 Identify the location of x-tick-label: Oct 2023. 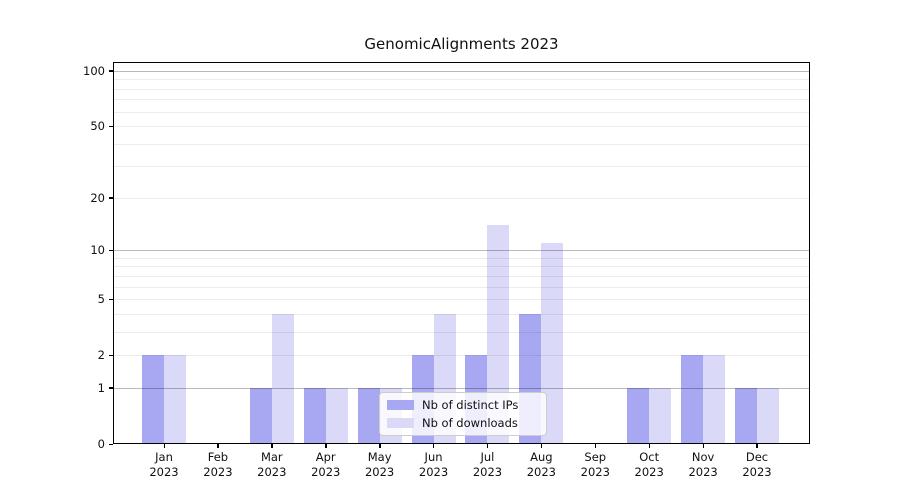
(649, 464).